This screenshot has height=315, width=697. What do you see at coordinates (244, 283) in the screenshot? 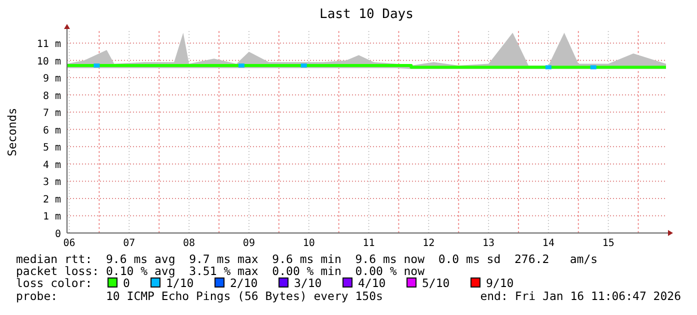
I see `legend-label: 2/10` at bounding box center [244, 283].